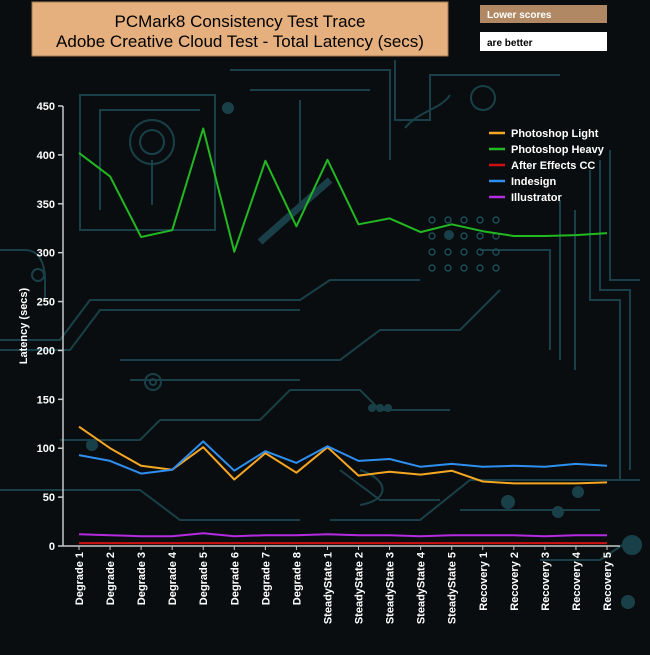 Image resolution: width=650 pixels, height=655 pixels. I want to click on x-tick-label: Degrade 7, so click(266, 578).